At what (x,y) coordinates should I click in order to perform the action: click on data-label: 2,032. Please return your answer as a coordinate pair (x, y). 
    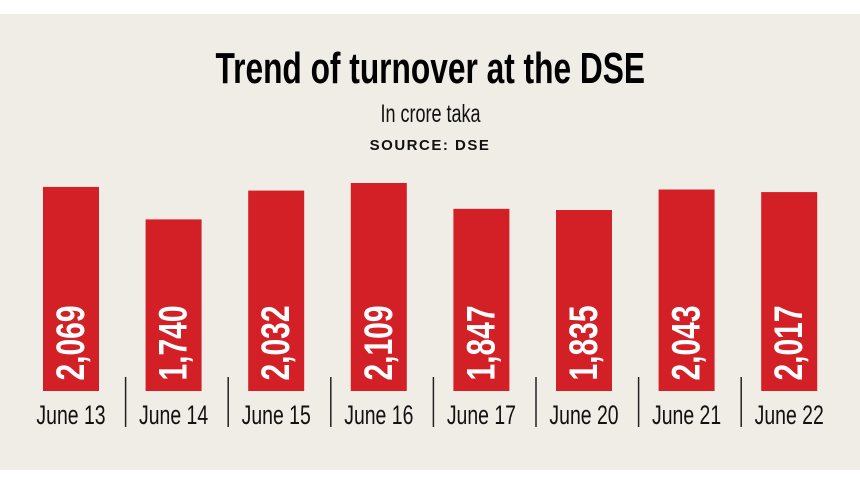
    Looking at the image, I should click on (276, 342).